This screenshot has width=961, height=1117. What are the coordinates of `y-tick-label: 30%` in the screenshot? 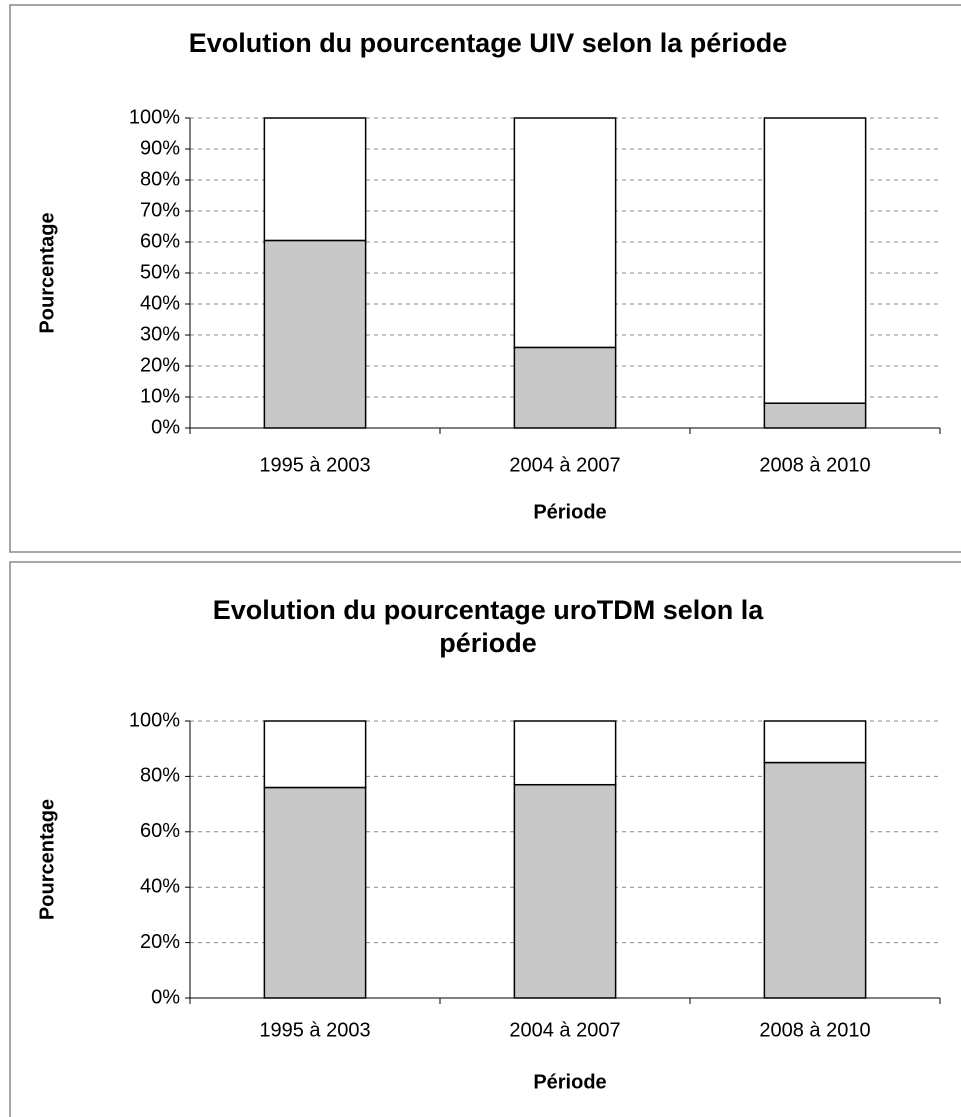 It's located at (160, 334).